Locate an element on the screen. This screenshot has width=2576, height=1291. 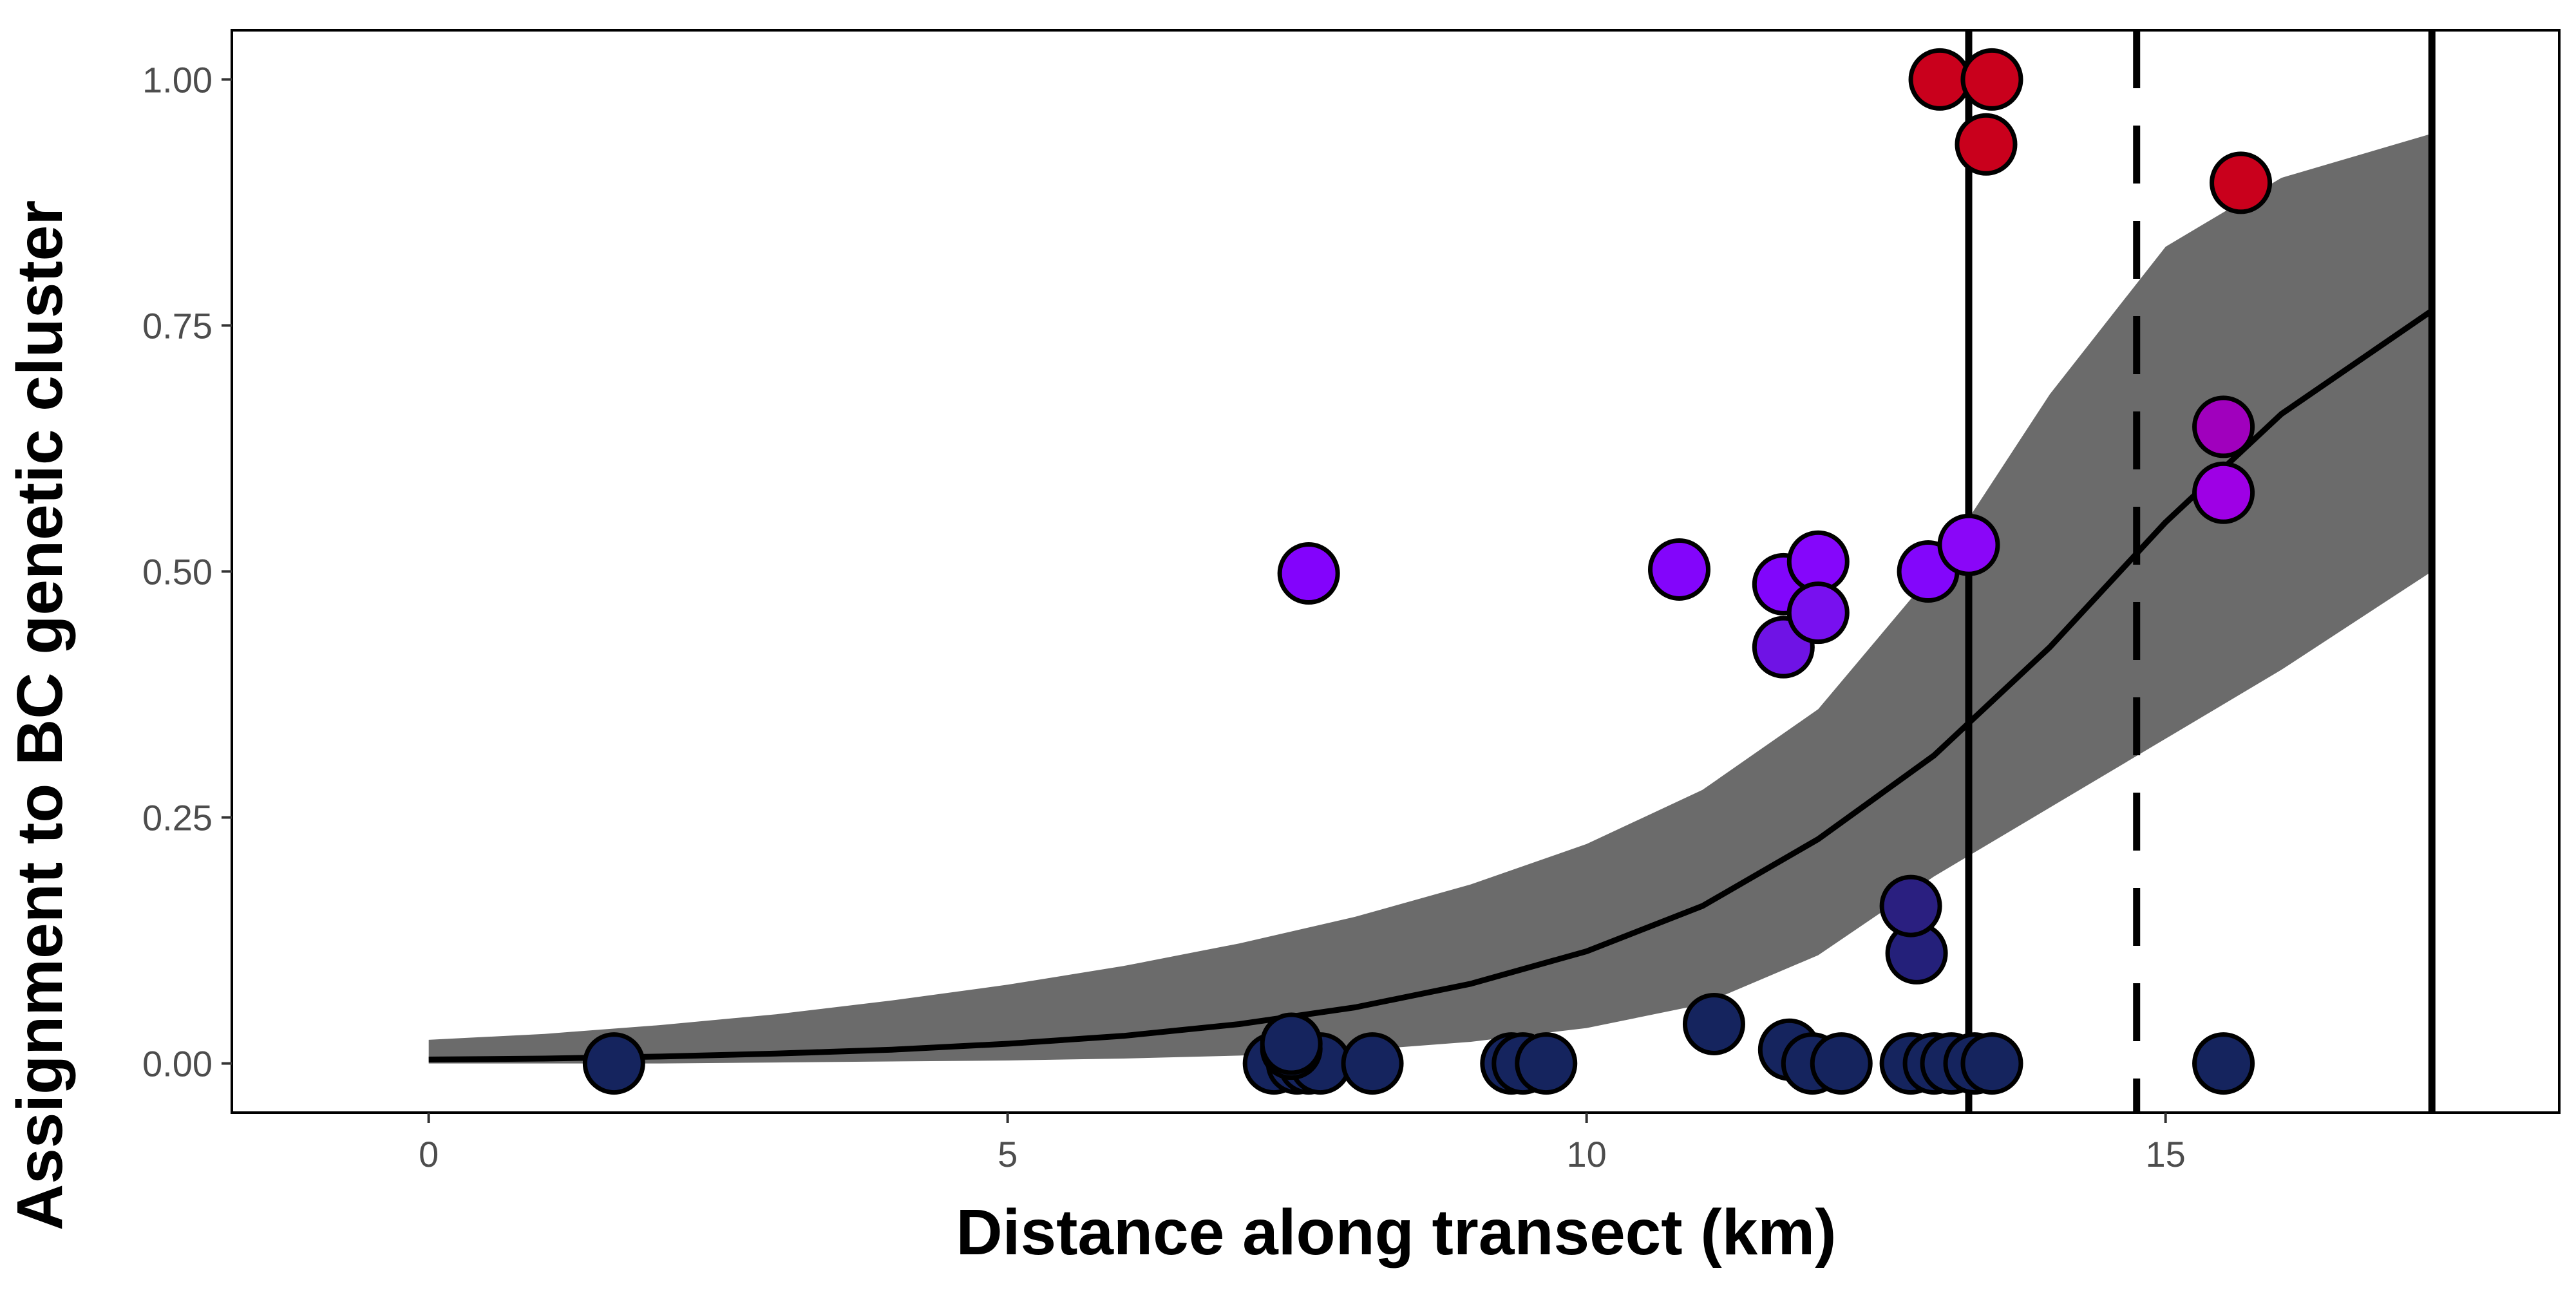
x-tick-label: 10 is located at coordinates (1587, 1154).